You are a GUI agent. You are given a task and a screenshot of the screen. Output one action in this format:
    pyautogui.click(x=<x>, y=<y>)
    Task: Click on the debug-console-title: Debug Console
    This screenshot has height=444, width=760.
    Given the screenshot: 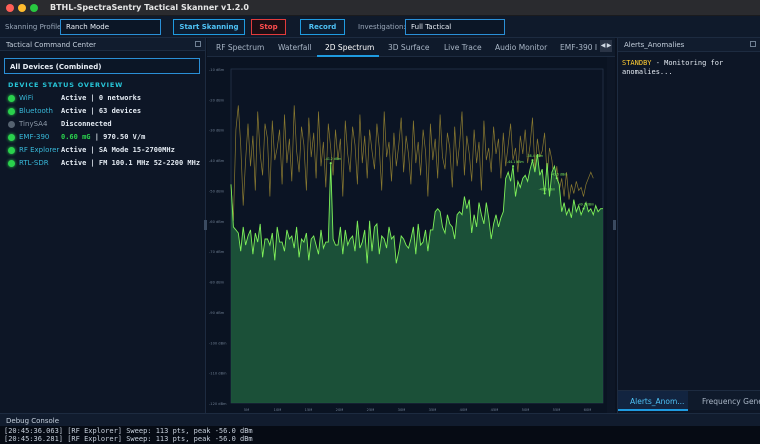 What is the action you would take?
    pyautogui.click(x=33, y=421)
    